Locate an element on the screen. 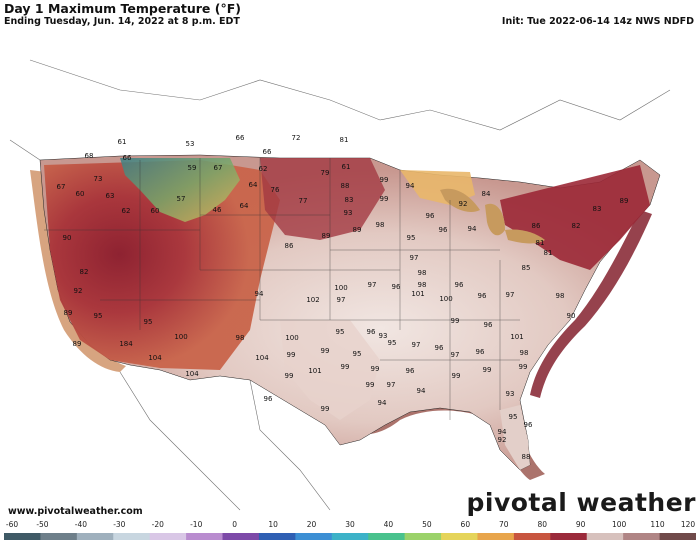 This screenshot has width=700, height=541. temp-label: 89 is located at coordinates (77, 344).